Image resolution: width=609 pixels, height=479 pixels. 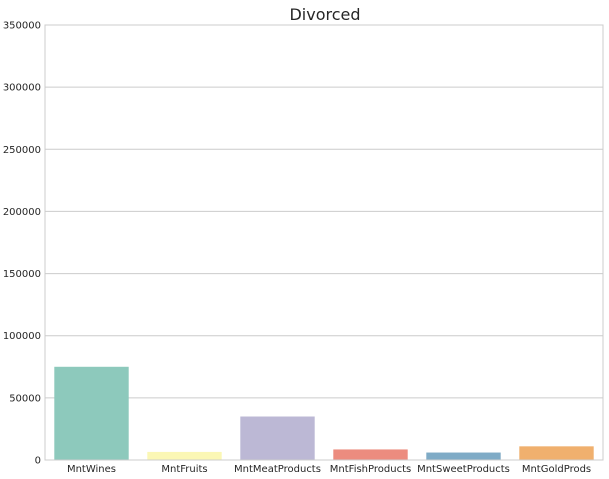 What do you see at coordinates (556, 469) in the screenshot?
I see `x-tick-label: MntGoldProds` at bounding box center [556, 469].